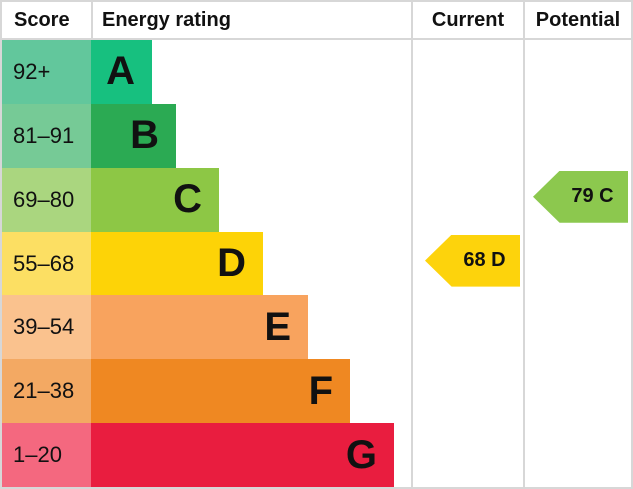 The width and height of the screenshot is (633, 489). I want to click on current-column-cell: 68 D, so click(467, 263).